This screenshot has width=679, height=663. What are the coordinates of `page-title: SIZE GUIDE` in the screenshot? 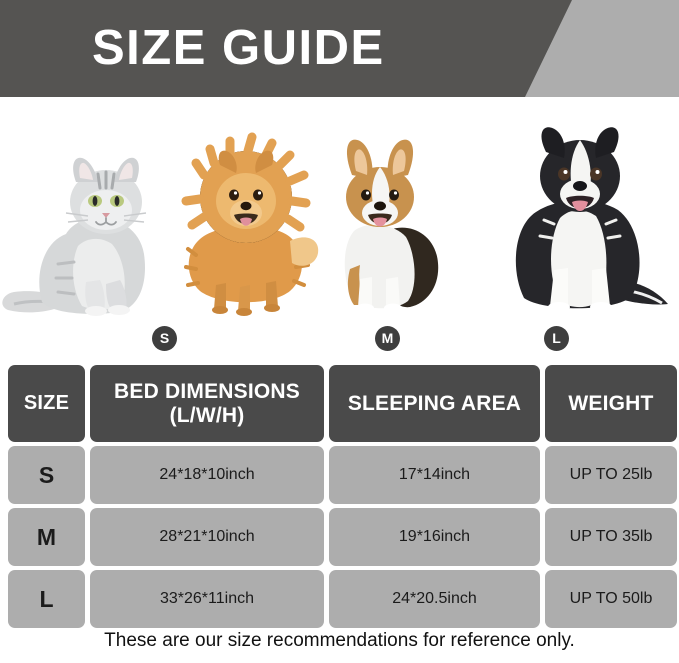 It's located at (238, 48).